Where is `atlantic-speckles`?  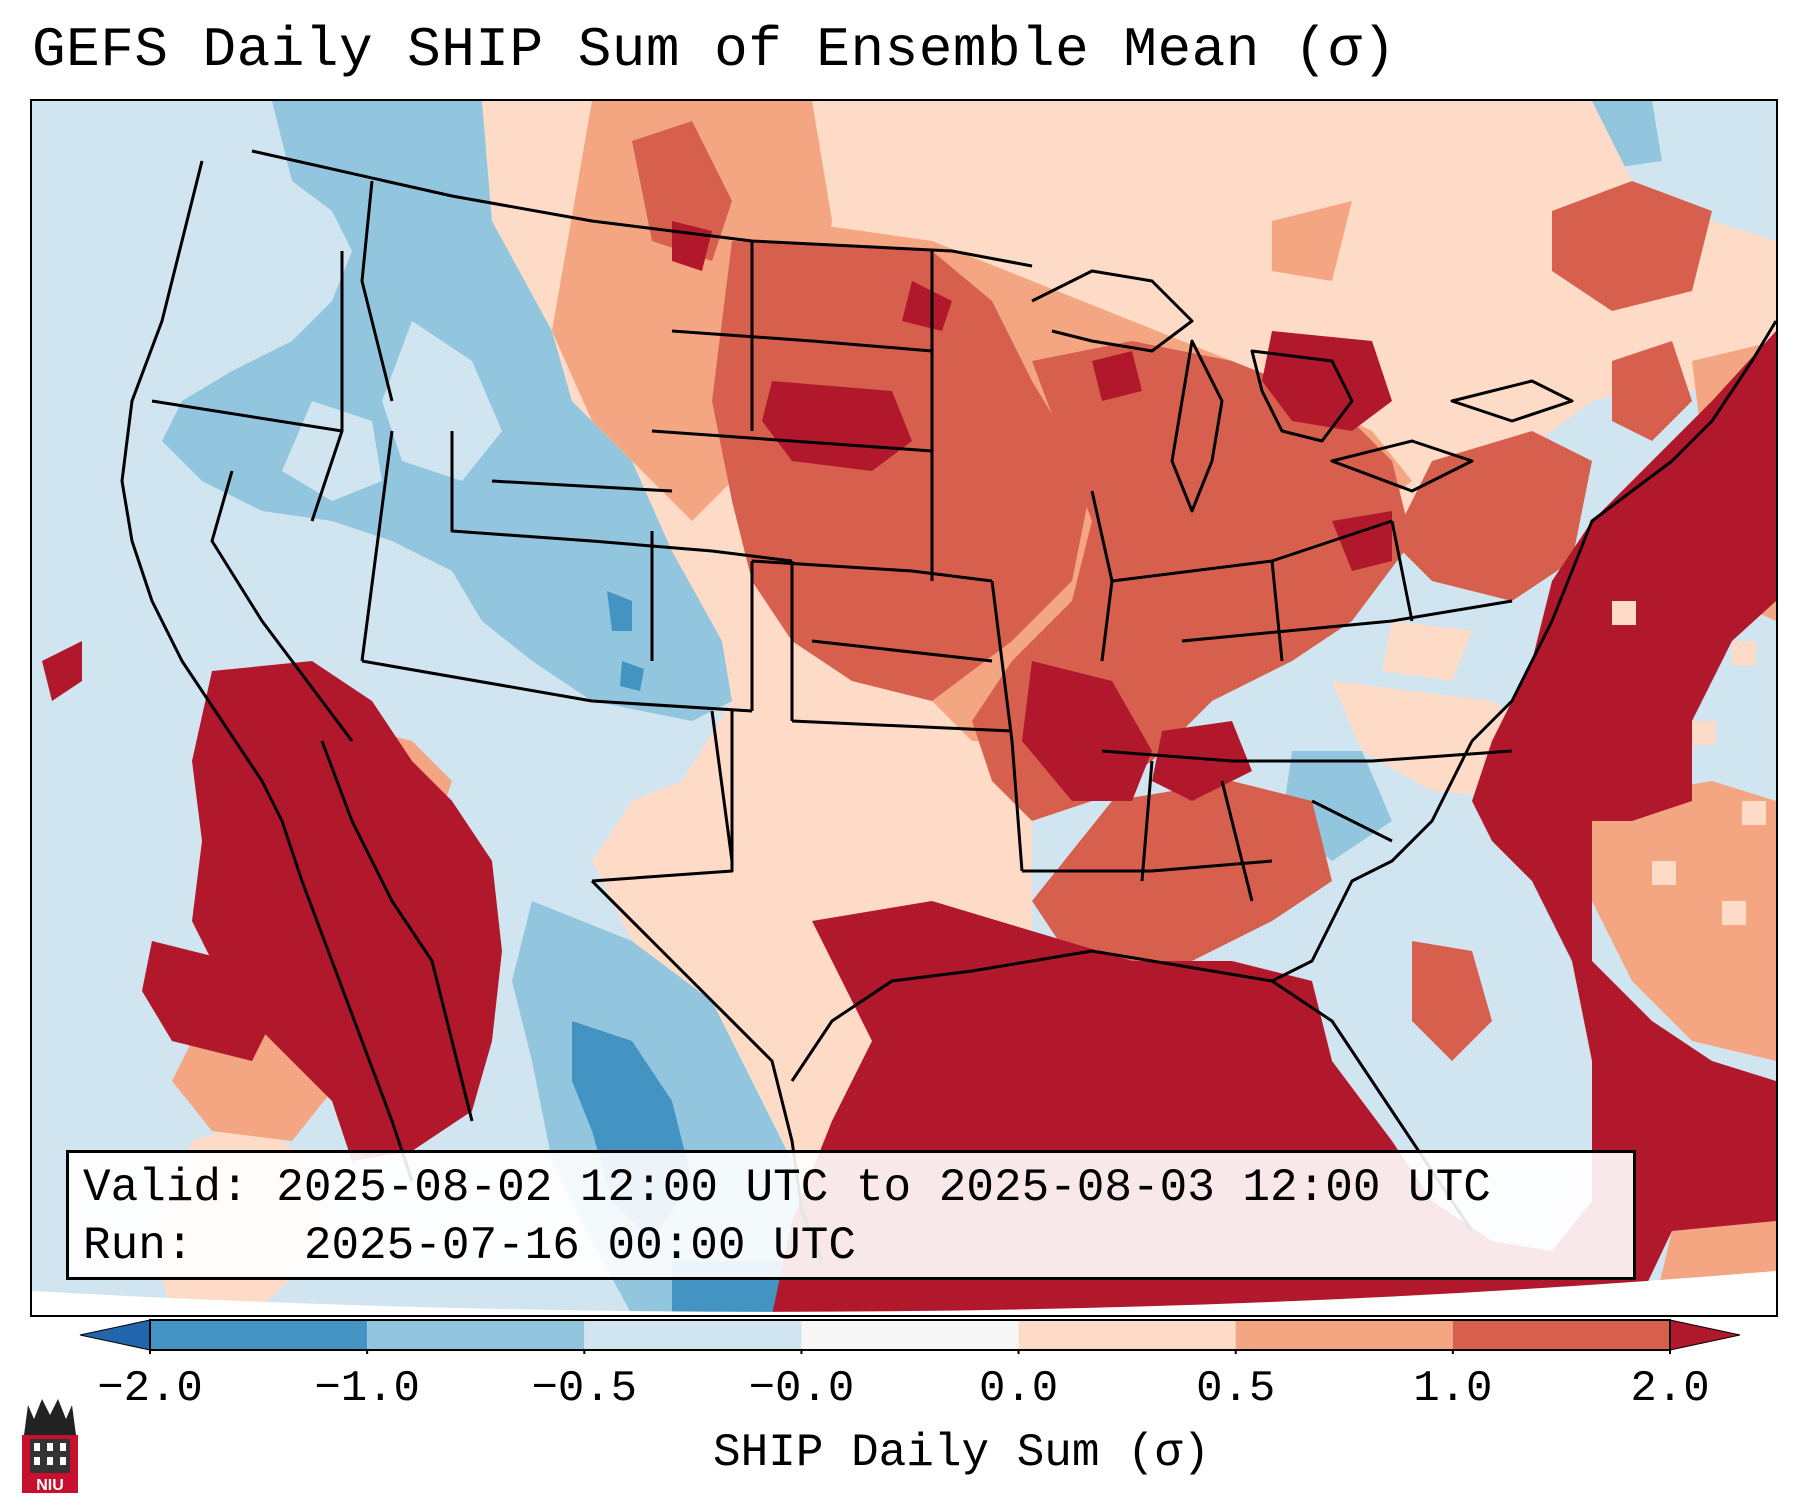
atlantic-speckles is located at coordinates (1689, 763).